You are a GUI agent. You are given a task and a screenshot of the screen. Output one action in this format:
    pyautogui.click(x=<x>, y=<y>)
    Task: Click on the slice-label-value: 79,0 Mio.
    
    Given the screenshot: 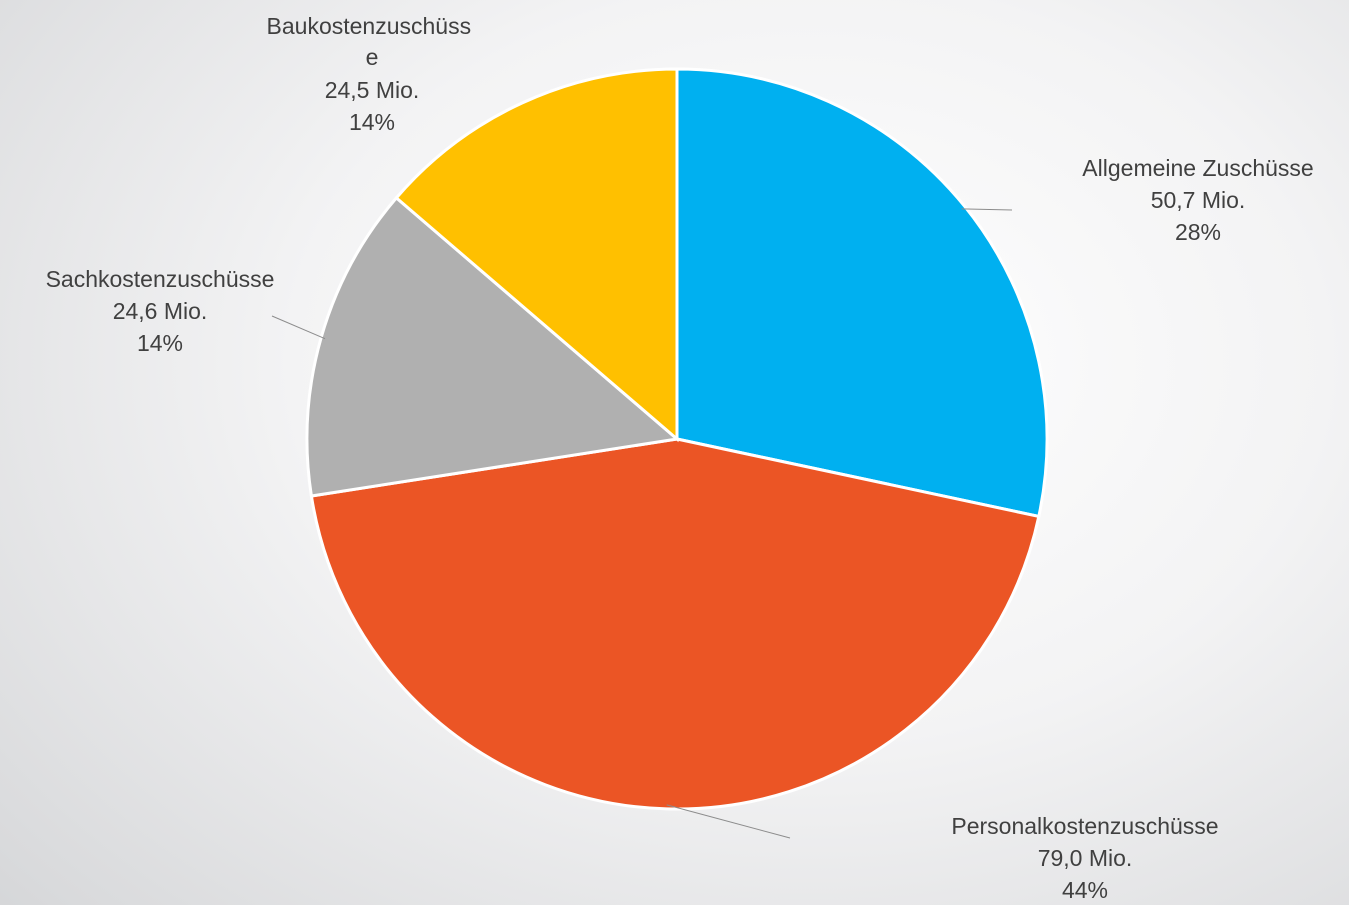 What is the action you would take?
    pyautogui.click(x=1085, y=858)
    